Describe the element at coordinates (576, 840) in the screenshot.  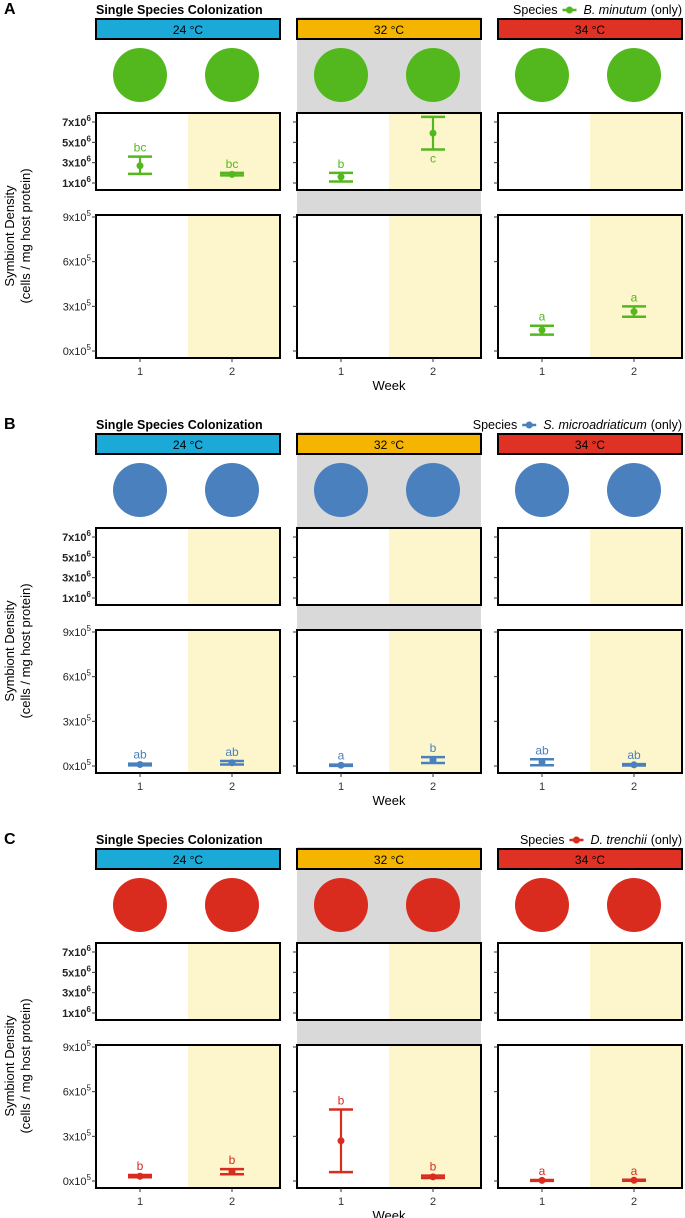
I see `legend-key-point` at that location.